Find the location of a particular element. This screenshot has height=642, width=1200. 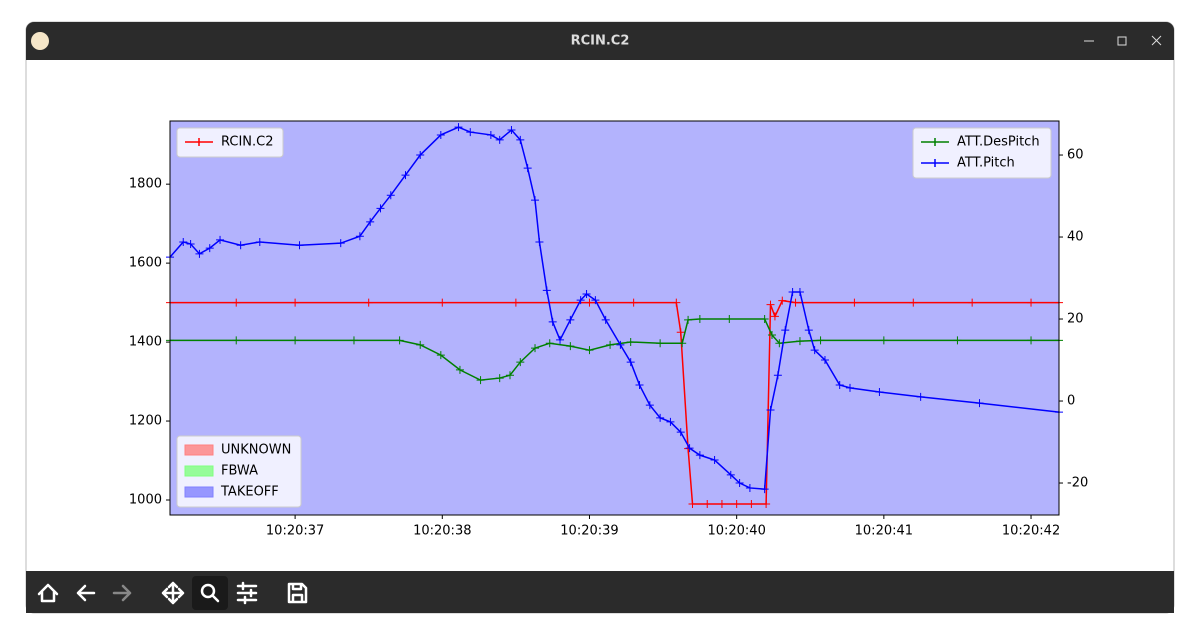

back-button is located at coordinates (86, 593).